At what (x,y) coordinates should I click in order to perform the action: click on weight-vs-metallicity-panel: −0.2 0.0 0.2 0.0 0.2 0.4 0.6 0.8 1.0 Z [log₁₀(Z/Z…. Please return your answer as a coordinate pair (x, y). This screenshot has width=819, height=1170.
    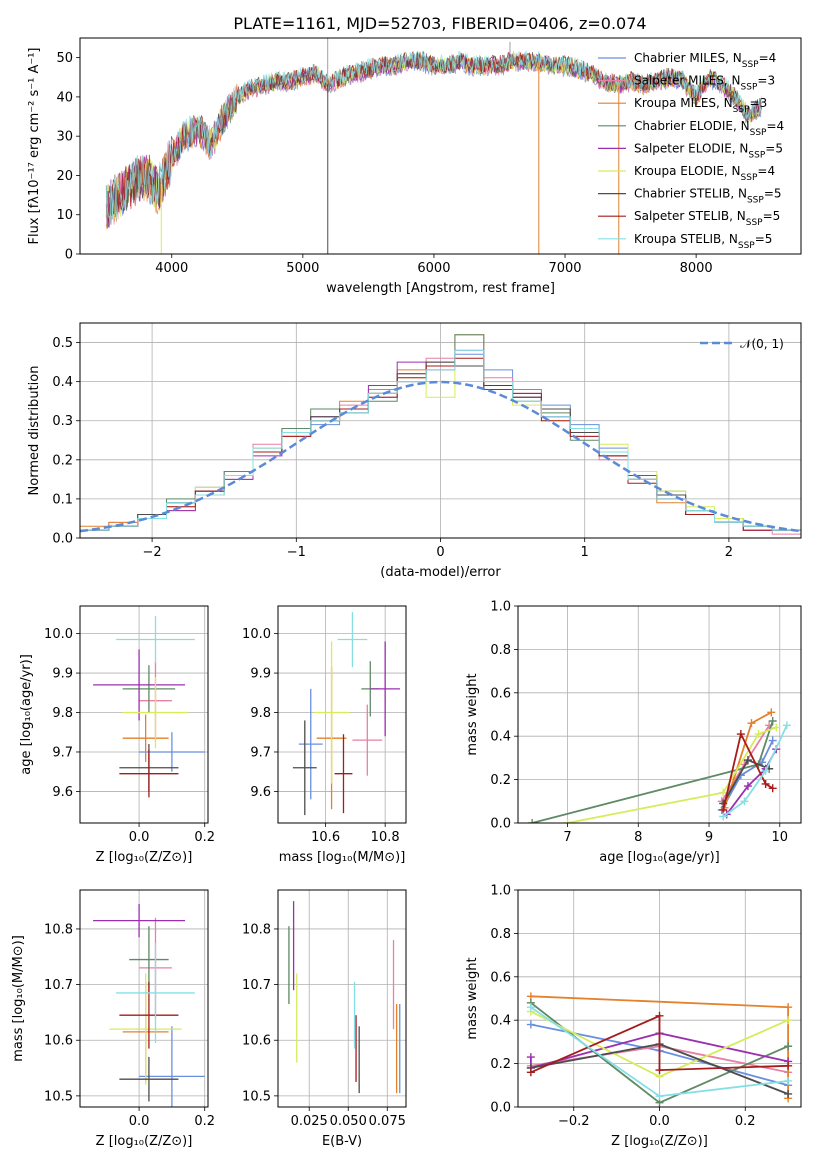
    Looking at the image, I should click on (633, 1016).